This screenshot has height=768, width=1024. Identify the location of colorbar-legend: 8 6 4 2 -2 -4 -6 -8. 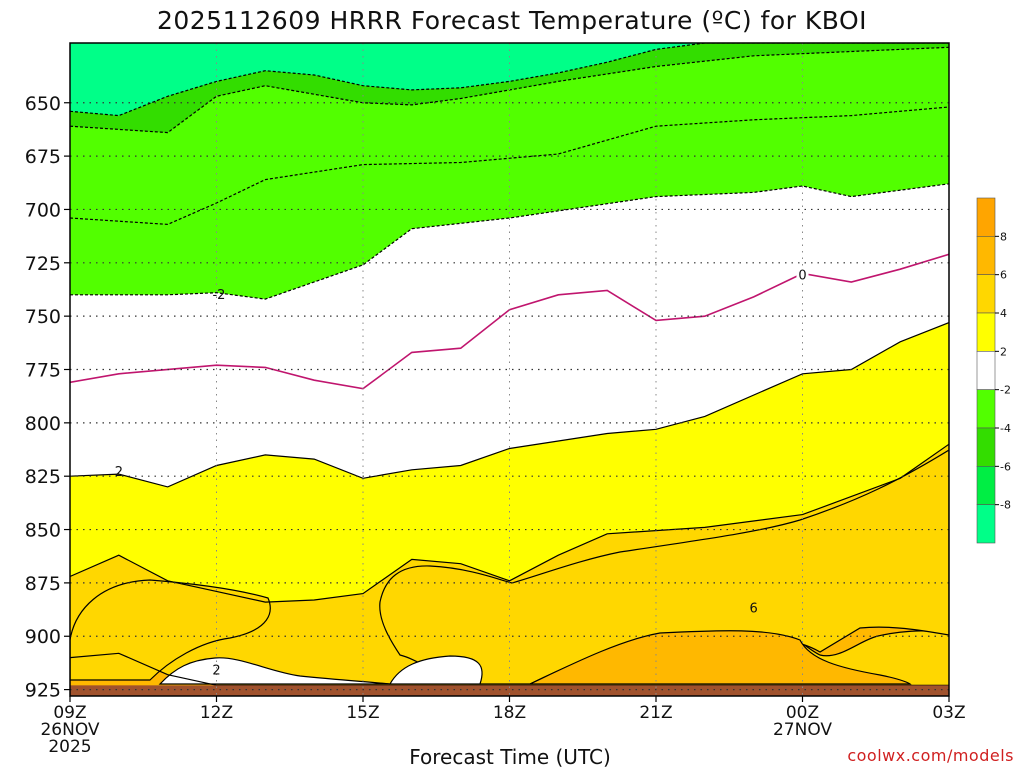
(993, 370).